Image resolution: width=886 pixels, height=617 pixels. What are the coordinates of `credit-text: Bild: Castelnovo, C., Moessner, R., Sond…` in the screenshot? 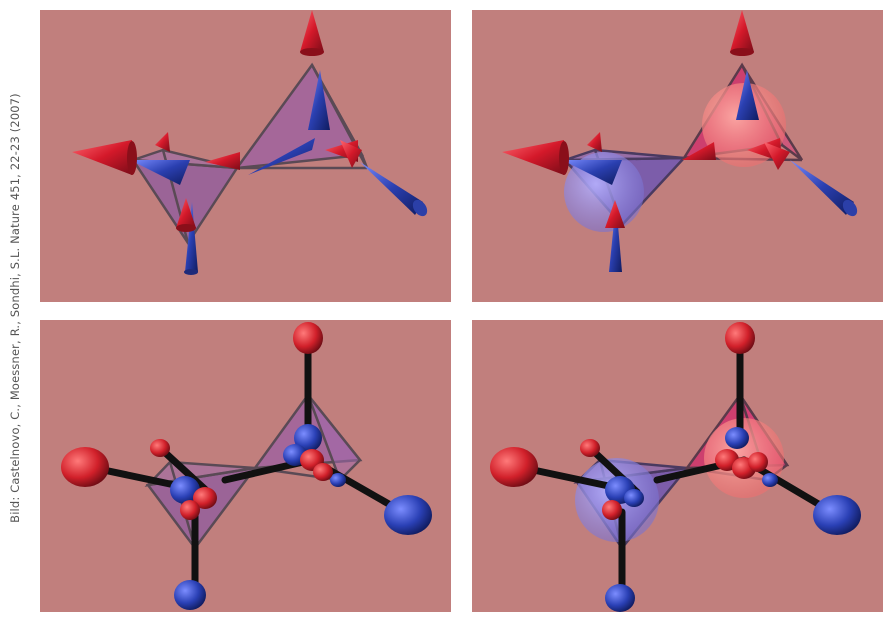 It's located at (15, 308).